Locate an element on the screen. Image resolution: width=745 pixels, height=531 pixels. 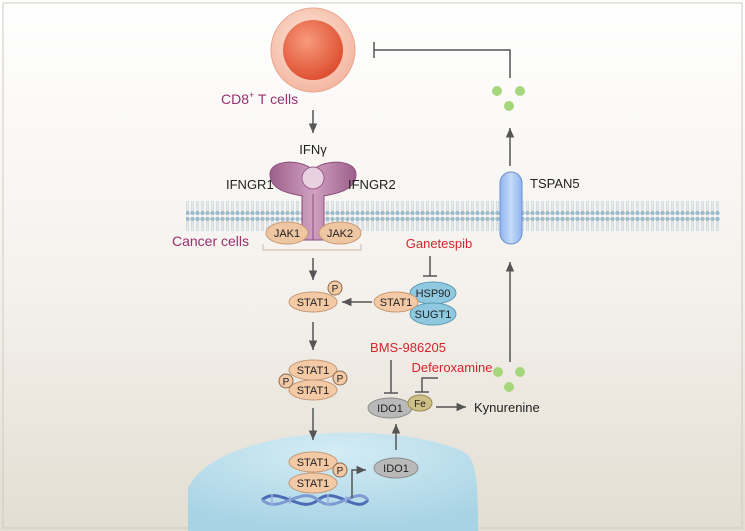
stat1-label: STAT1 is located at coordinates (313, 303).